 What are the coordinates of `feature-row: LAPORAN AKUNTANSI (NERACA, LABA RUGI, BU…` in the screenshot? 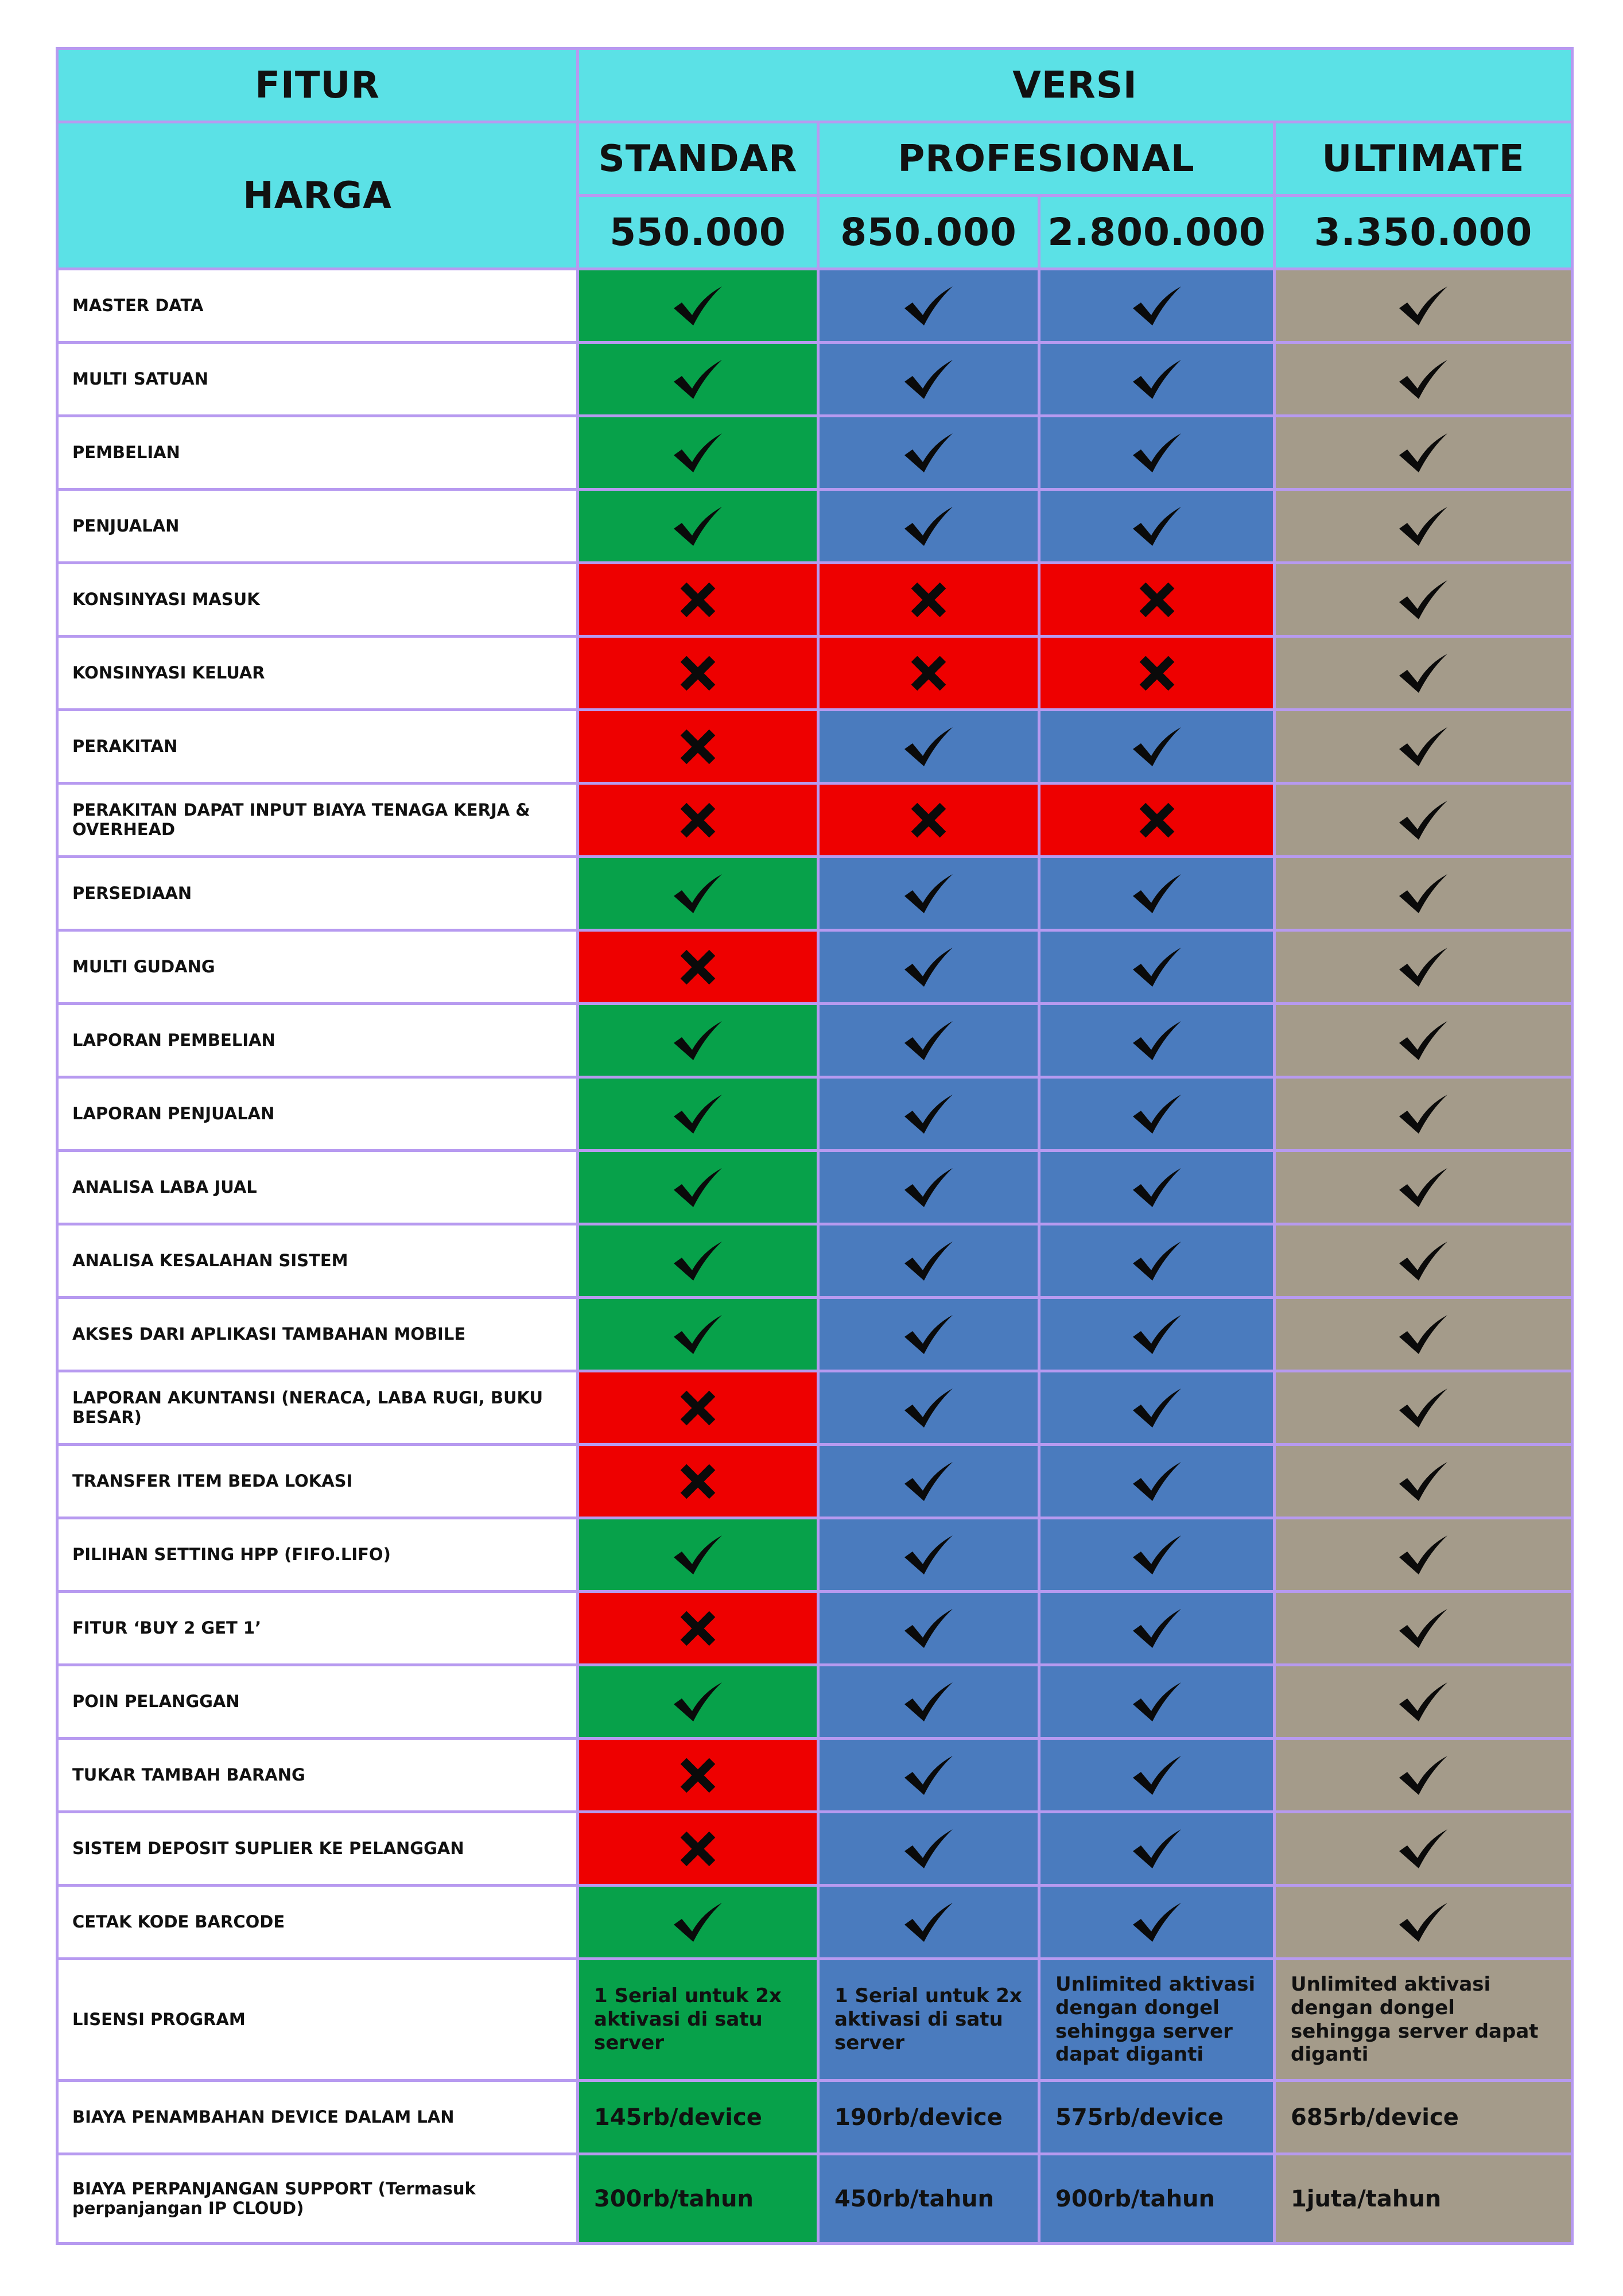 It's located at (815, 1408).